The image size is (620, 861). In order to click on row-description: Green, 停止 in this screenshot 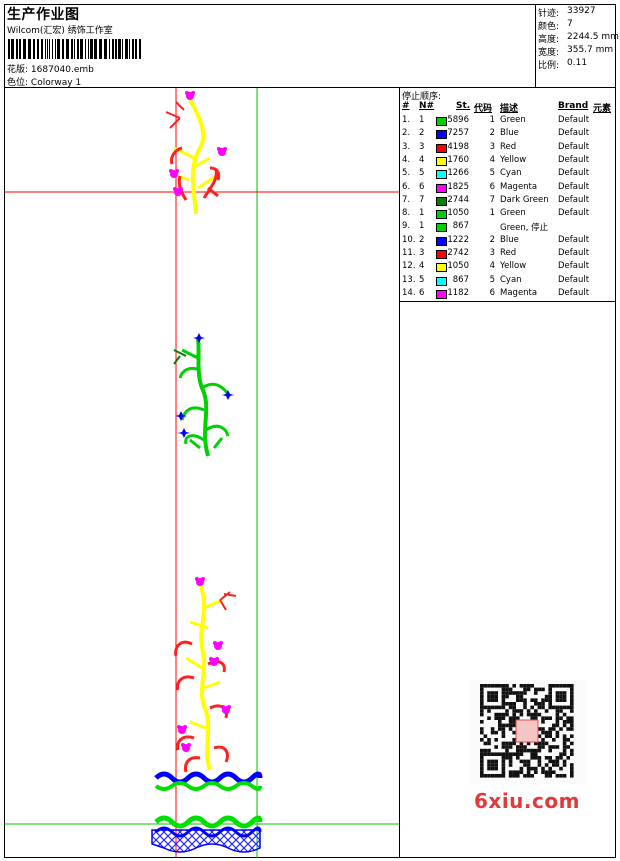, I will do `click(524, 228)`.